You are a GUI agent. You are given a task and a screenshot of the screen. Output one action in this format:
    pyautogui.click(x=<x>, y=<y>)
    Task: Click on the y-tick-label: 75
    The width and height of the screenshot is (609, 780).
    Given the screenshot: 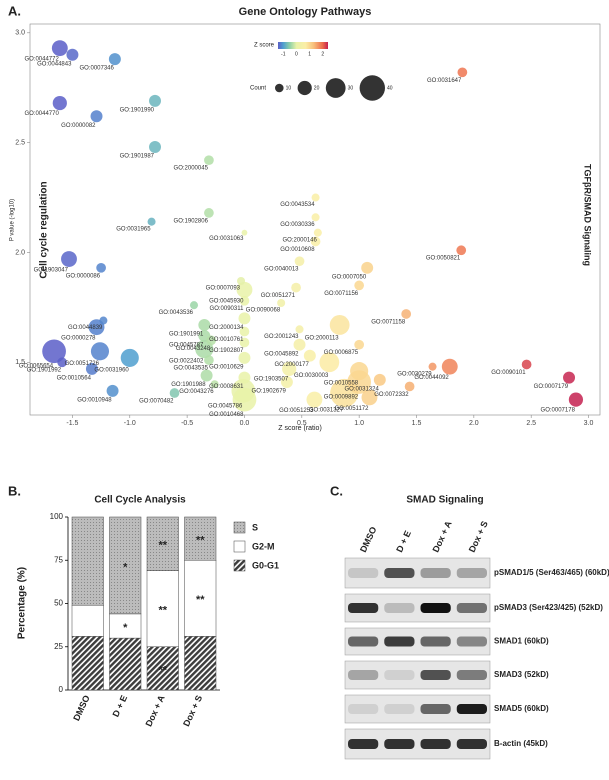 What is the action you would take?
    pyautogui.click(x=58, y=559)
    